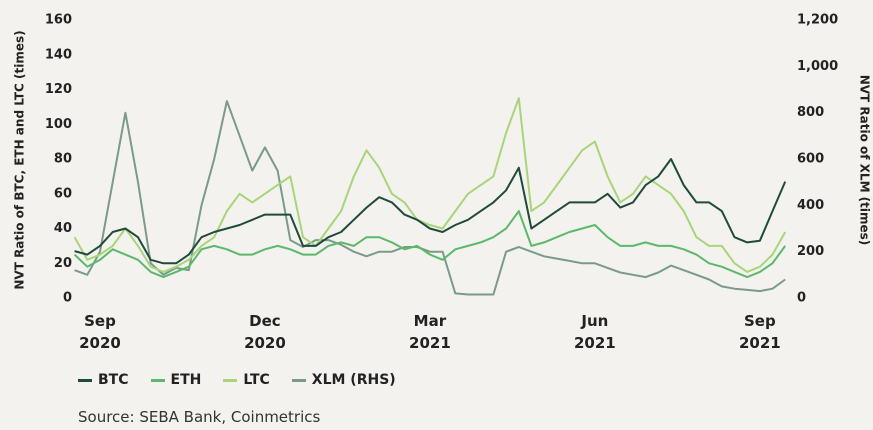 The height and width of the screenshot is (430, 873). What do you see at coordinates (63, 263) in the screenshot?
I see `y-tick-label: 20` at bounding box center [63, 263].